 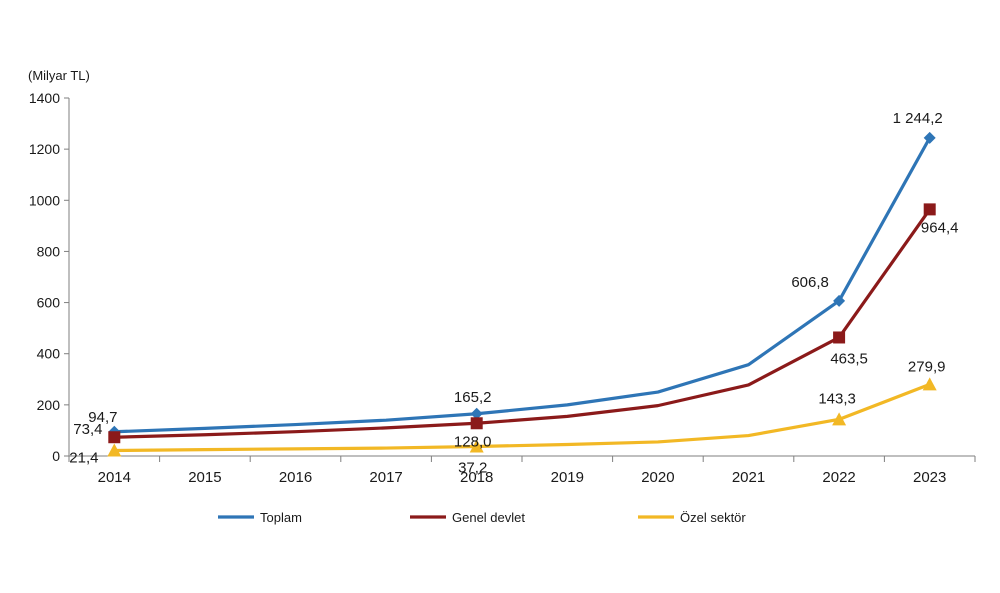 What do you see at coordinates (918, 118) in the screenshot?
I see `data-label: 1 244,2` at bounding box center [918, 118].